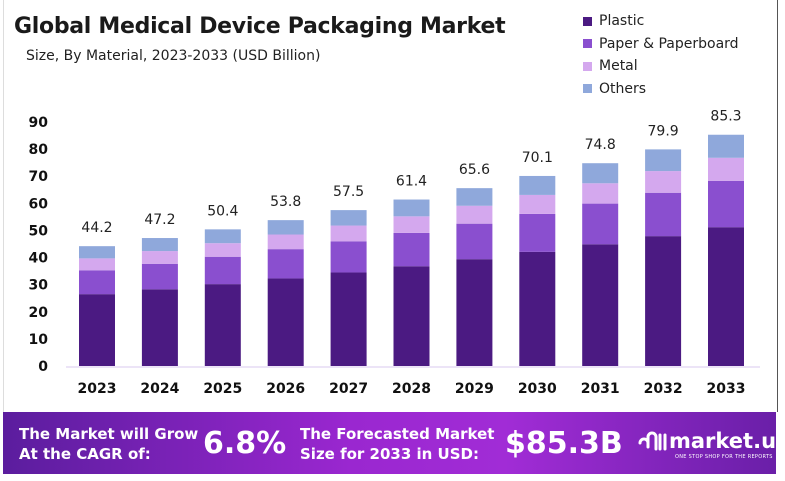  I want to click on bar-segment-metal-2029, so click(474, 214).